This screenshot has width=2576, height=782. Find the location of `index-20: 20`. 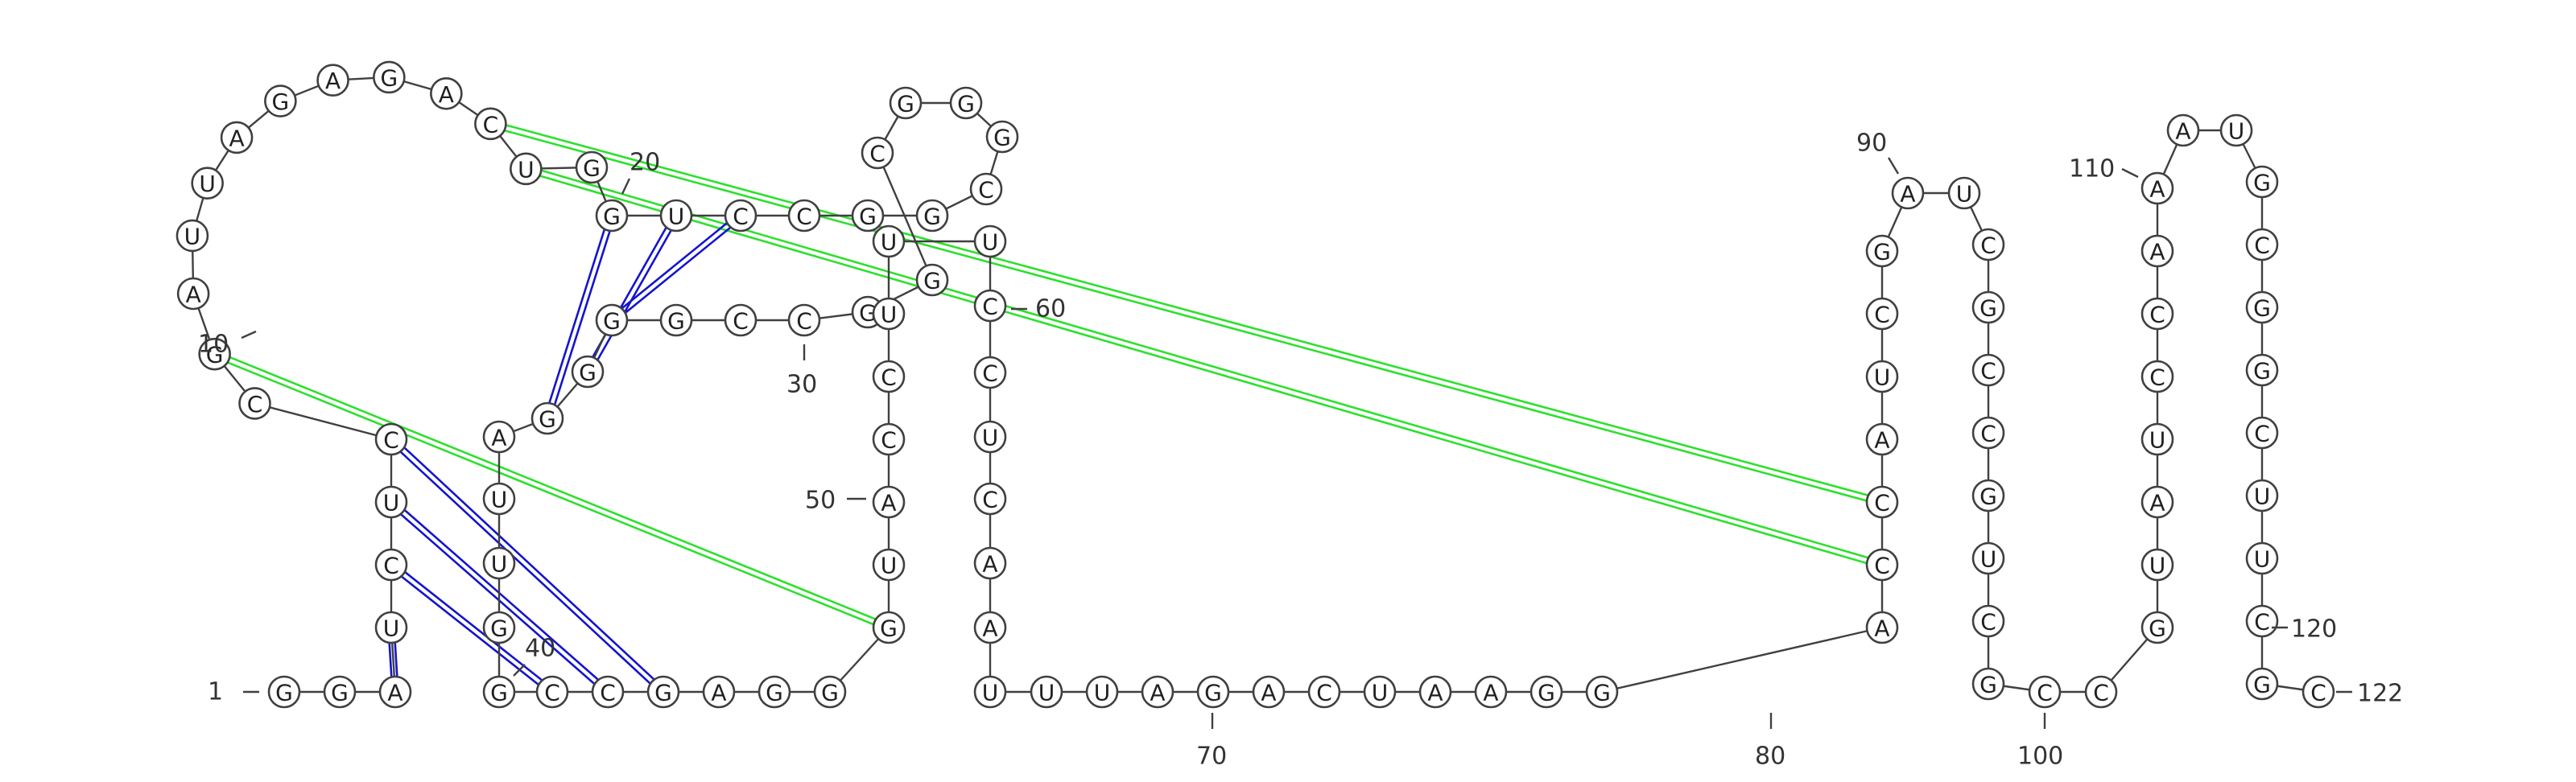

index-20: 20 is located at coordinates (640, 172).